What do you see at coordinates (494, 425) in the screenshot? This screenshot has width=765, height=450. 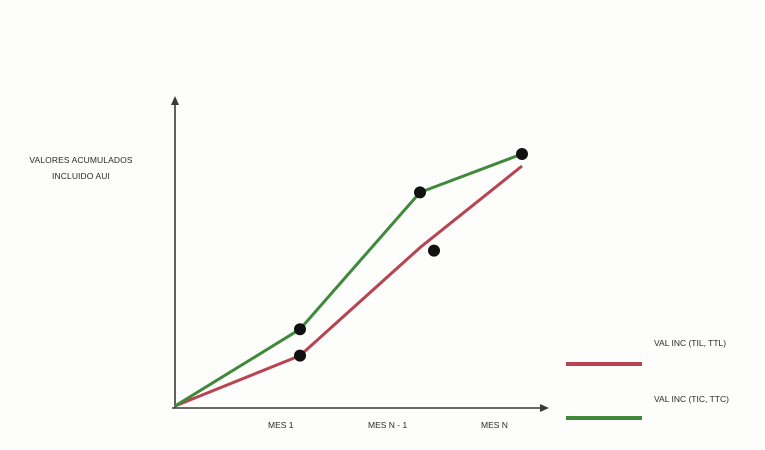 I see `x-tick-label: MES N` at bounding box center [494, 425].